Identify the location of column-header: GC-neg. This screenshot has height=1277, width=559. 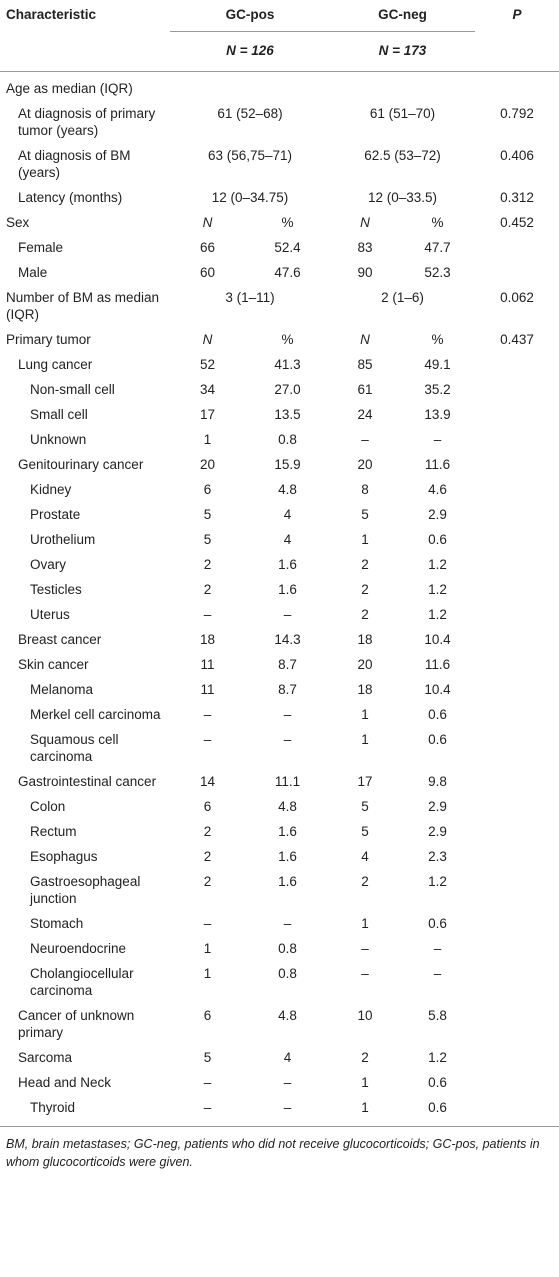
(402, 16).